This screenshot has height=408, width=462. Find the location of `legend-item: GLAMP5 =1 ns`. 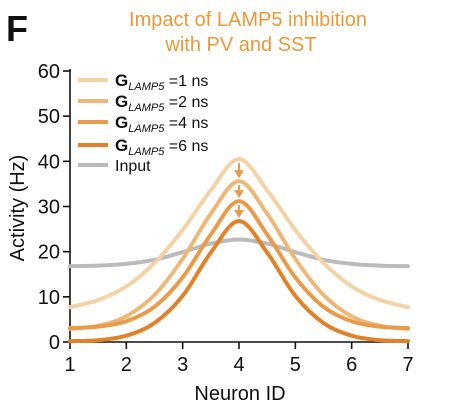

legend-item: GLAMP5 =1 ns is located at coordinates (143, 82).